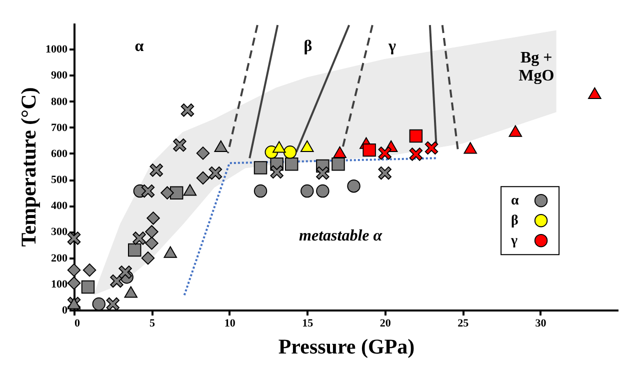 This screenshot has width=624, height=382. I want to click on y-tick-label: 800, so click(59, 102).